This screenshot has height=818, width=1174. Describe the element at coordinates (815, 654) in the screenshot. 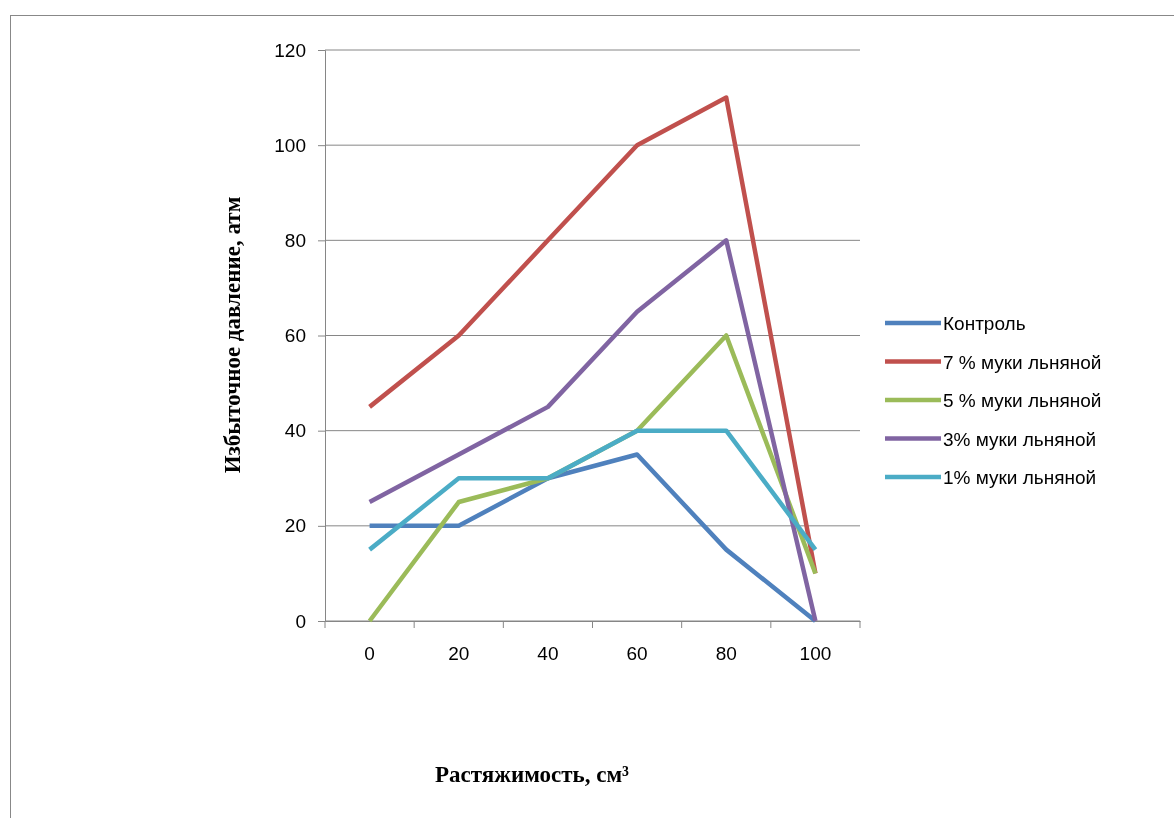

I see `x-tick-label: 100` at that location.